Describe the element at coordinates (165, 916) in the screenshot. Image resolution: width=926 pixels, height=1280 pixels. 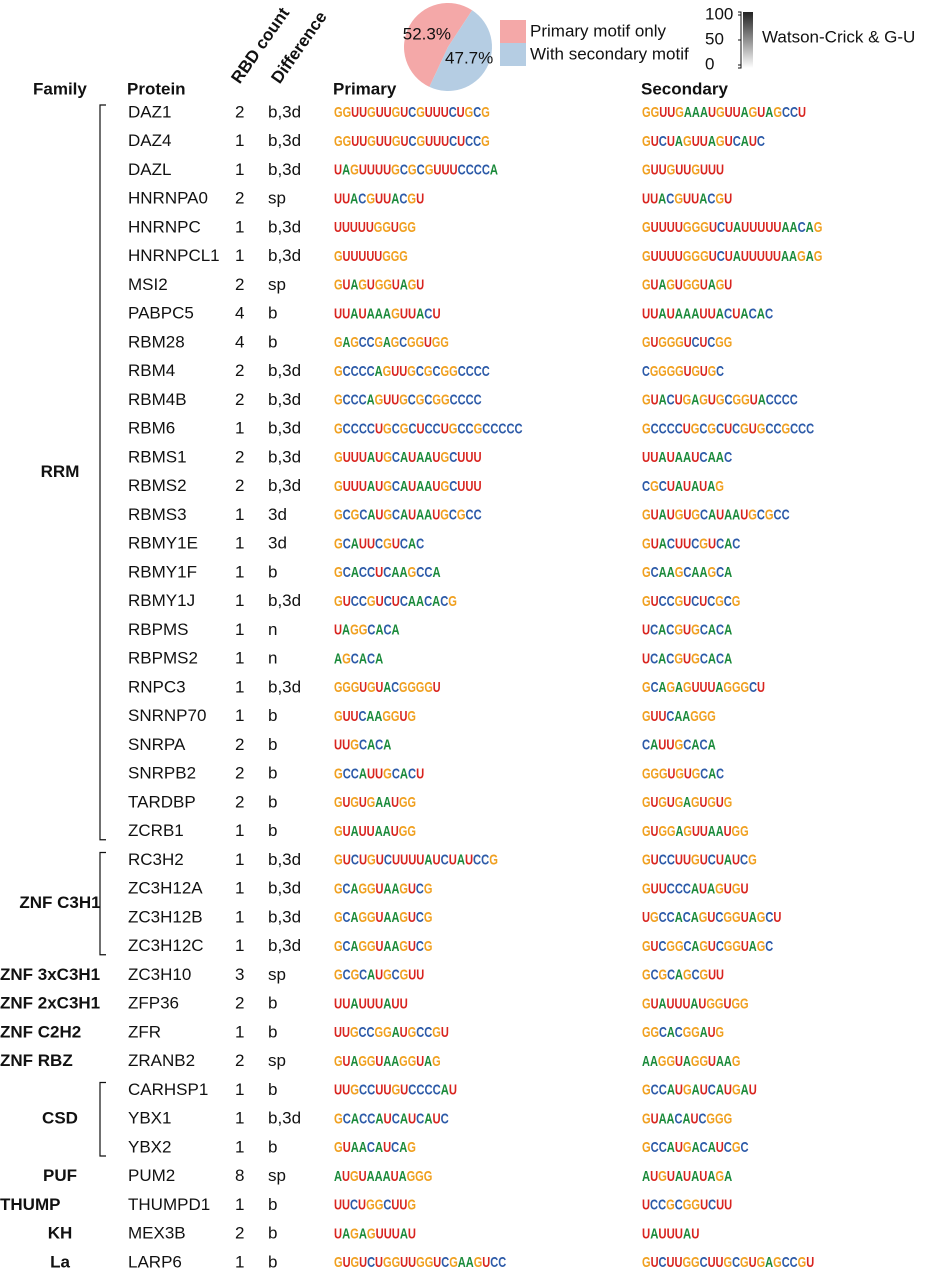
I see `protein-name: ZC3H12B` at that location.